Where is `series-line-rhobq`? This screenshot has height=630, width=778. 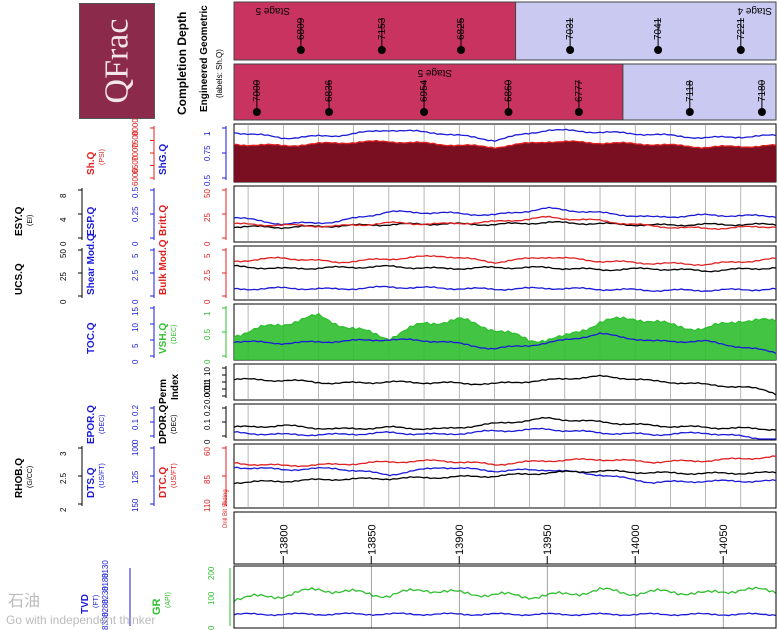 series-line-rhobq is located at coordinates (505, 477).